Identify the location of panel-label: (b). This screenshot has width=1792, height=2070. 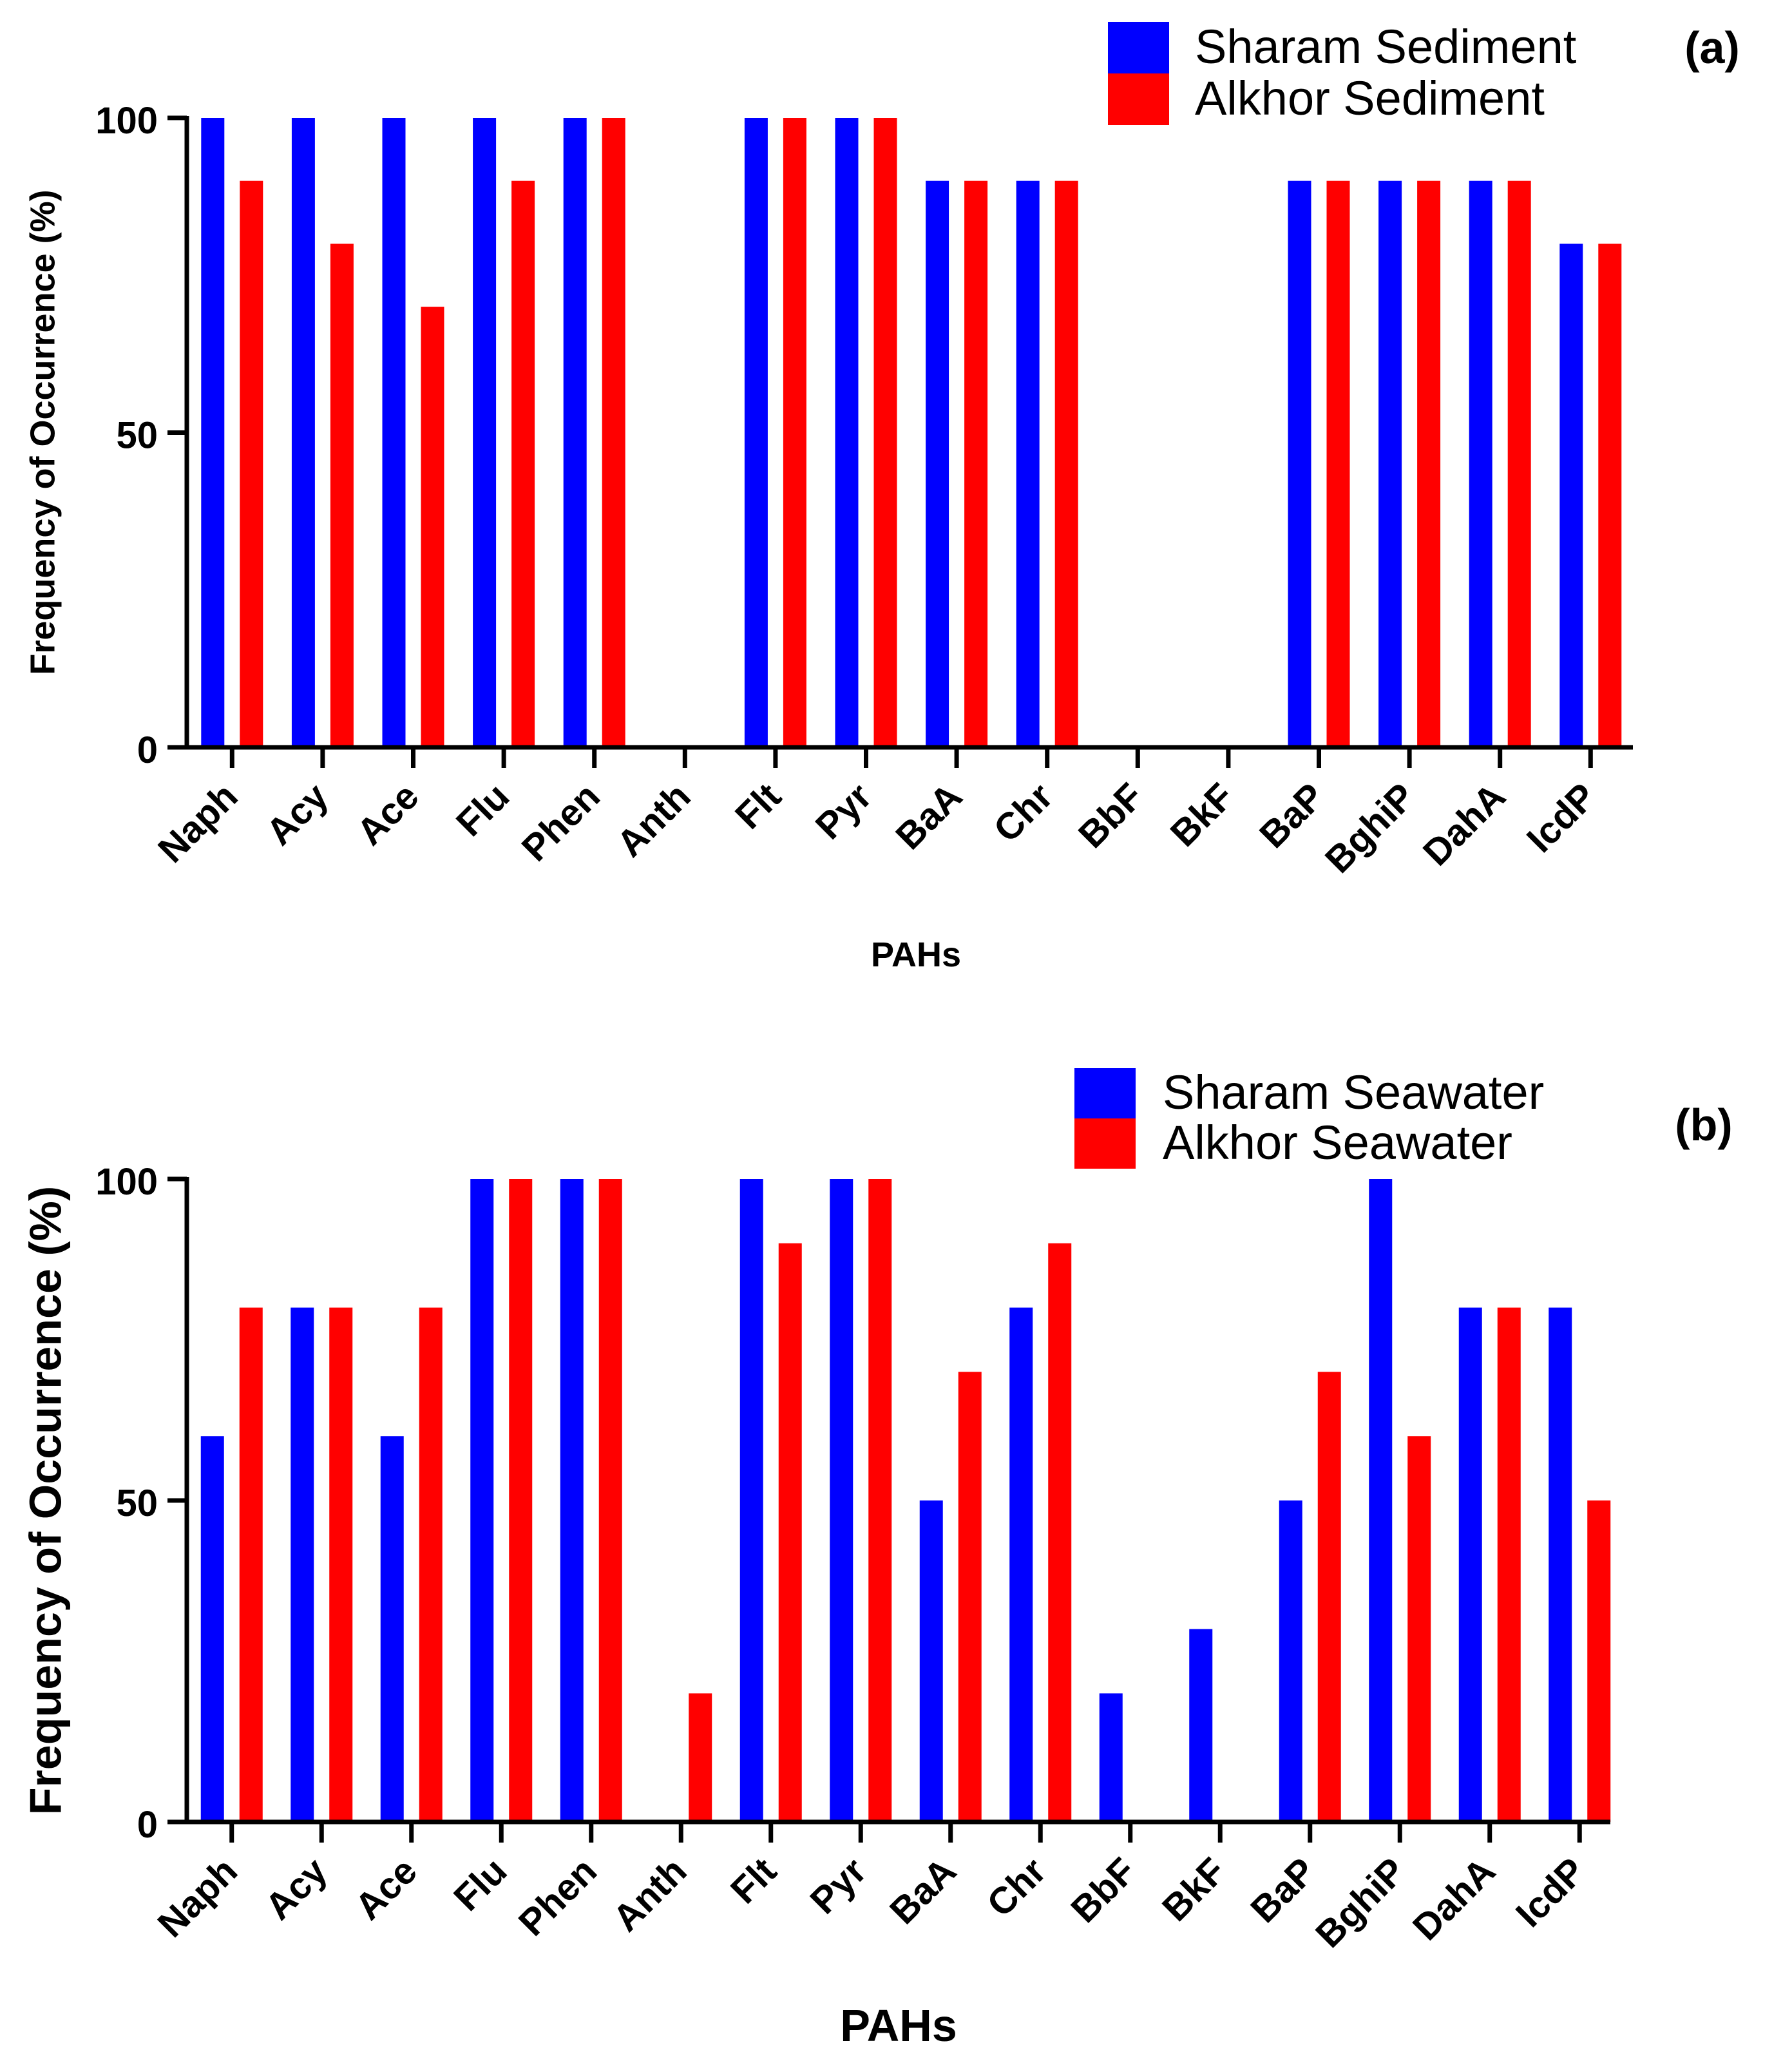
(1704, 1125).